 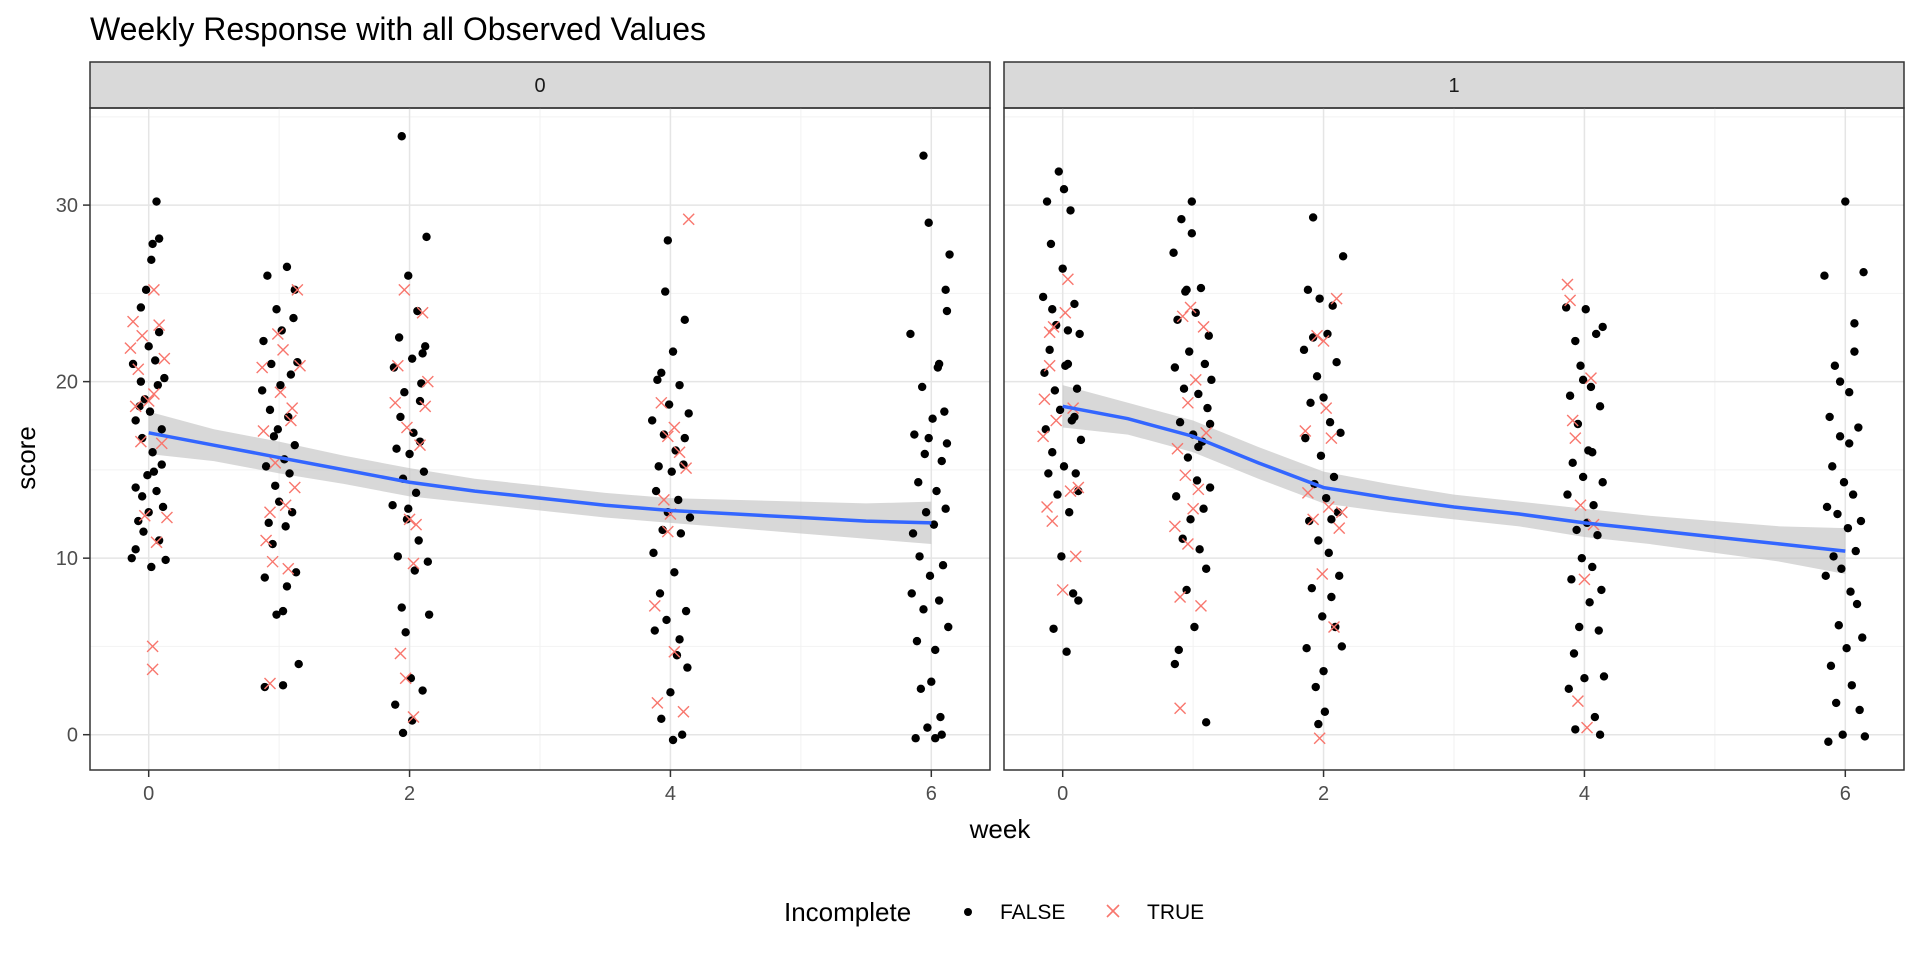 What do you see at coordinates (847, 912) in the screenshot?
I see `legend-title: Incomplete` at bounding box center [847, 912].